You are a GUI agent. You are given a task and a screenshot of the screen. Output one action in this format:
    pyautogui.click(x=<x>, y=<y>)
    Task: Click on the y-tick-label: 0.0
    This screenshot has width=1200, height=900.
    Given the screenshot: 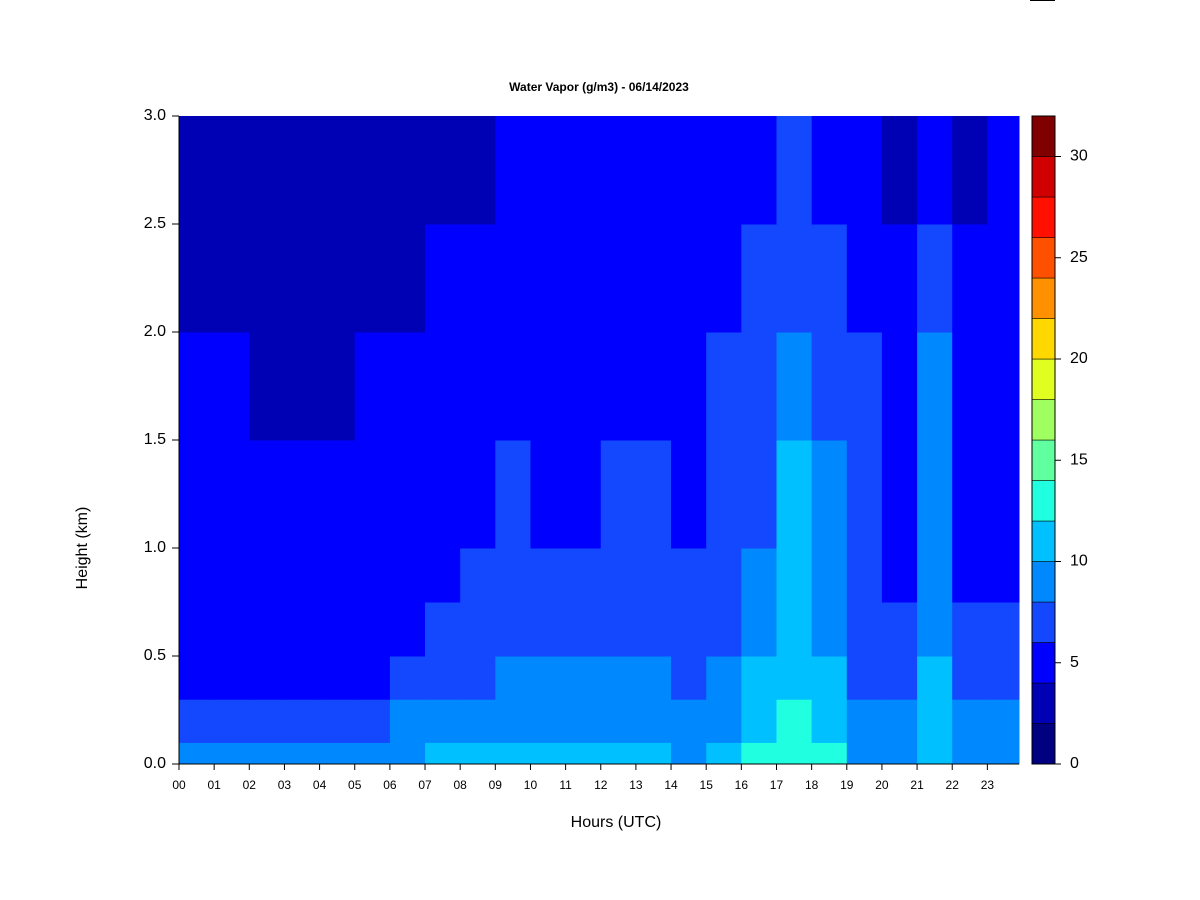 What is the action you would take?
    pyautogui.click(x=155, y=763)
    